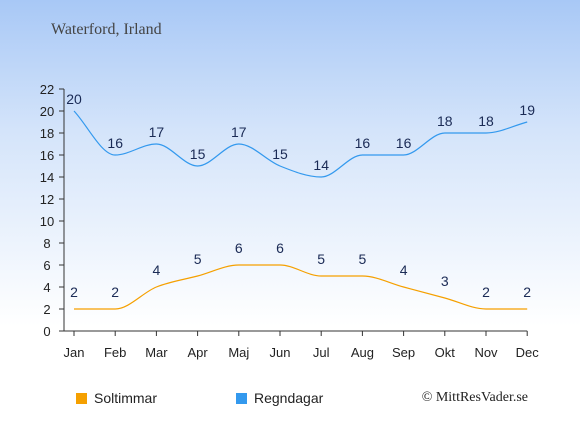 The height and width of the screenshot is (435, 580). What do you see at coordinates (47, 199) in the screenshot?
I see `y-tick-label: 12` at bounding box center [47, 199].